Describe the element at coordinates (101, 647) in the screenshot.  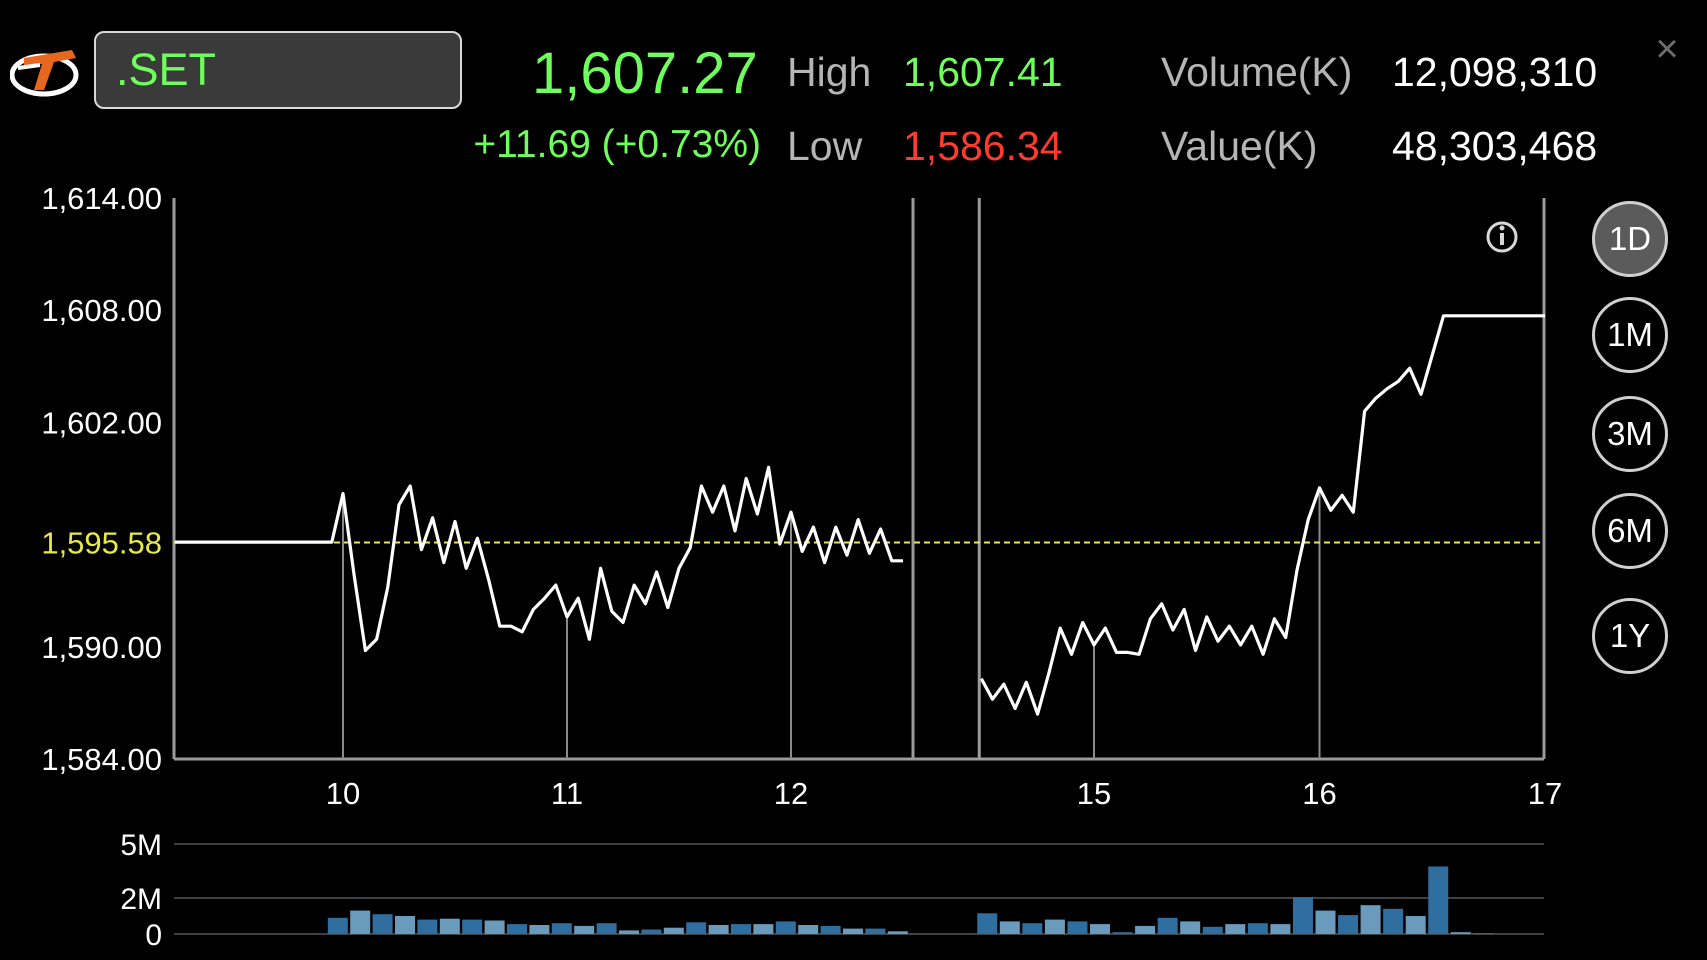
I see `y-tick-label: 1,590.00` at that location.